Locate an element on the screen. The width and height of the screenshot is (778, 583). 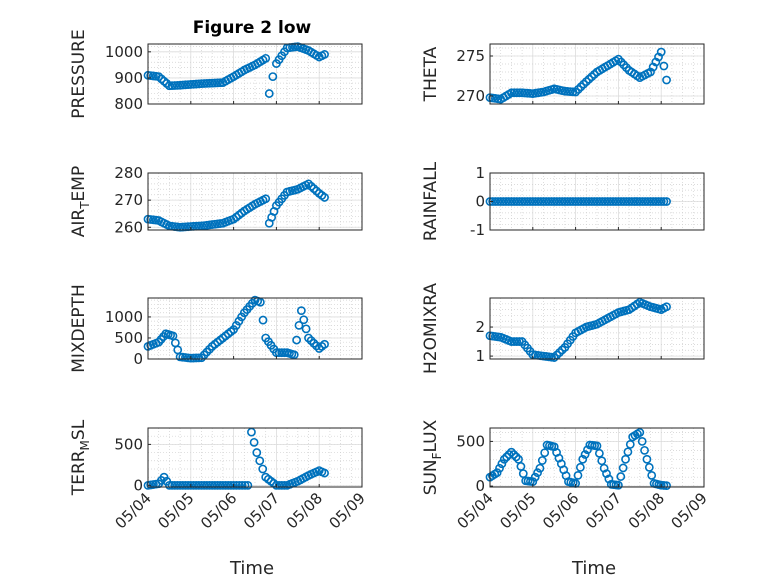
x-tick-label: 05/05 is located at coordinates (175, 510).